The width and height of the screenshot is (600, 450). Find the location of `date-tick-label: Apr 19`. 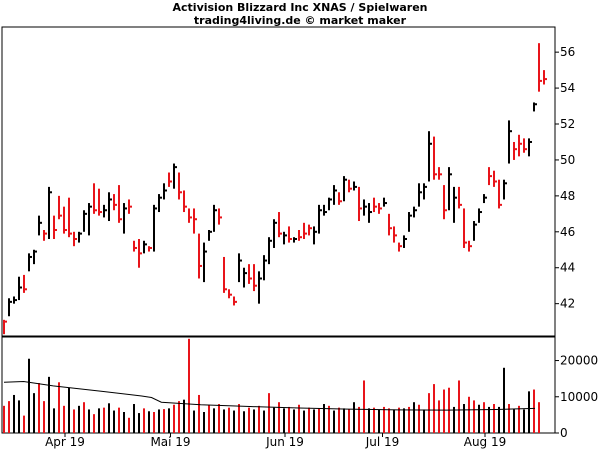

date-tick-label: Apr 19 is located at coordinates (65, 442).